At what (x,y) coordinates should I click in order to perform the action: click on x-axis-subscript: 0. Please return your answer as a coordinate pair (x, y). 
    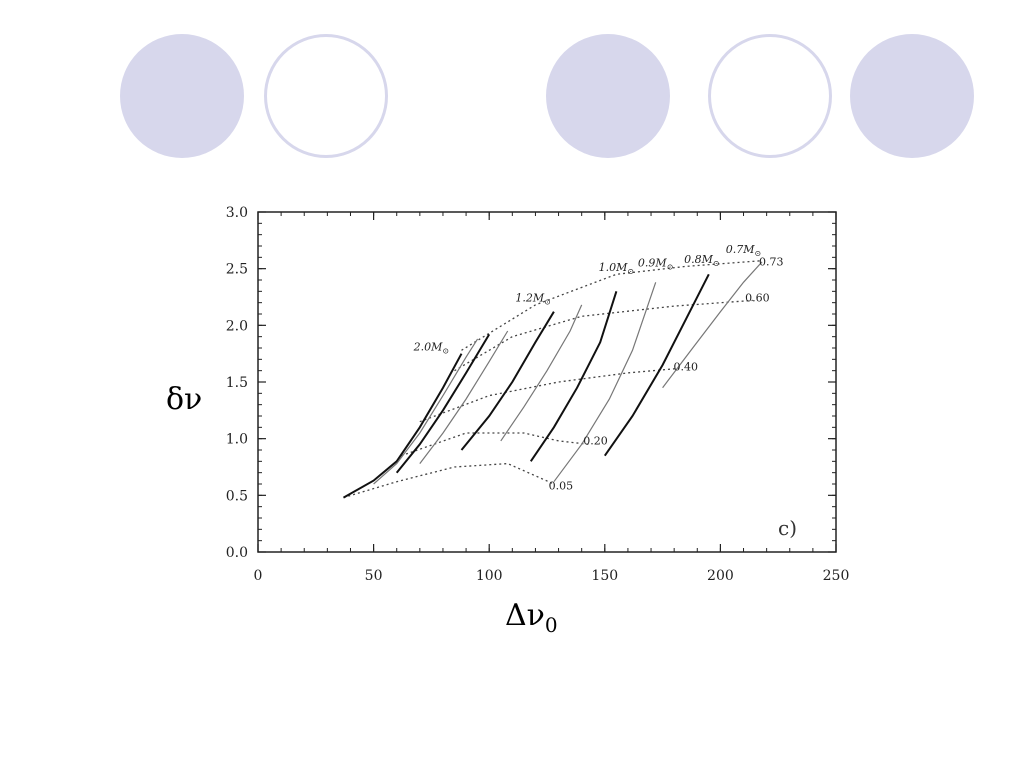
    Looking at the image, I should click on (551, 625).